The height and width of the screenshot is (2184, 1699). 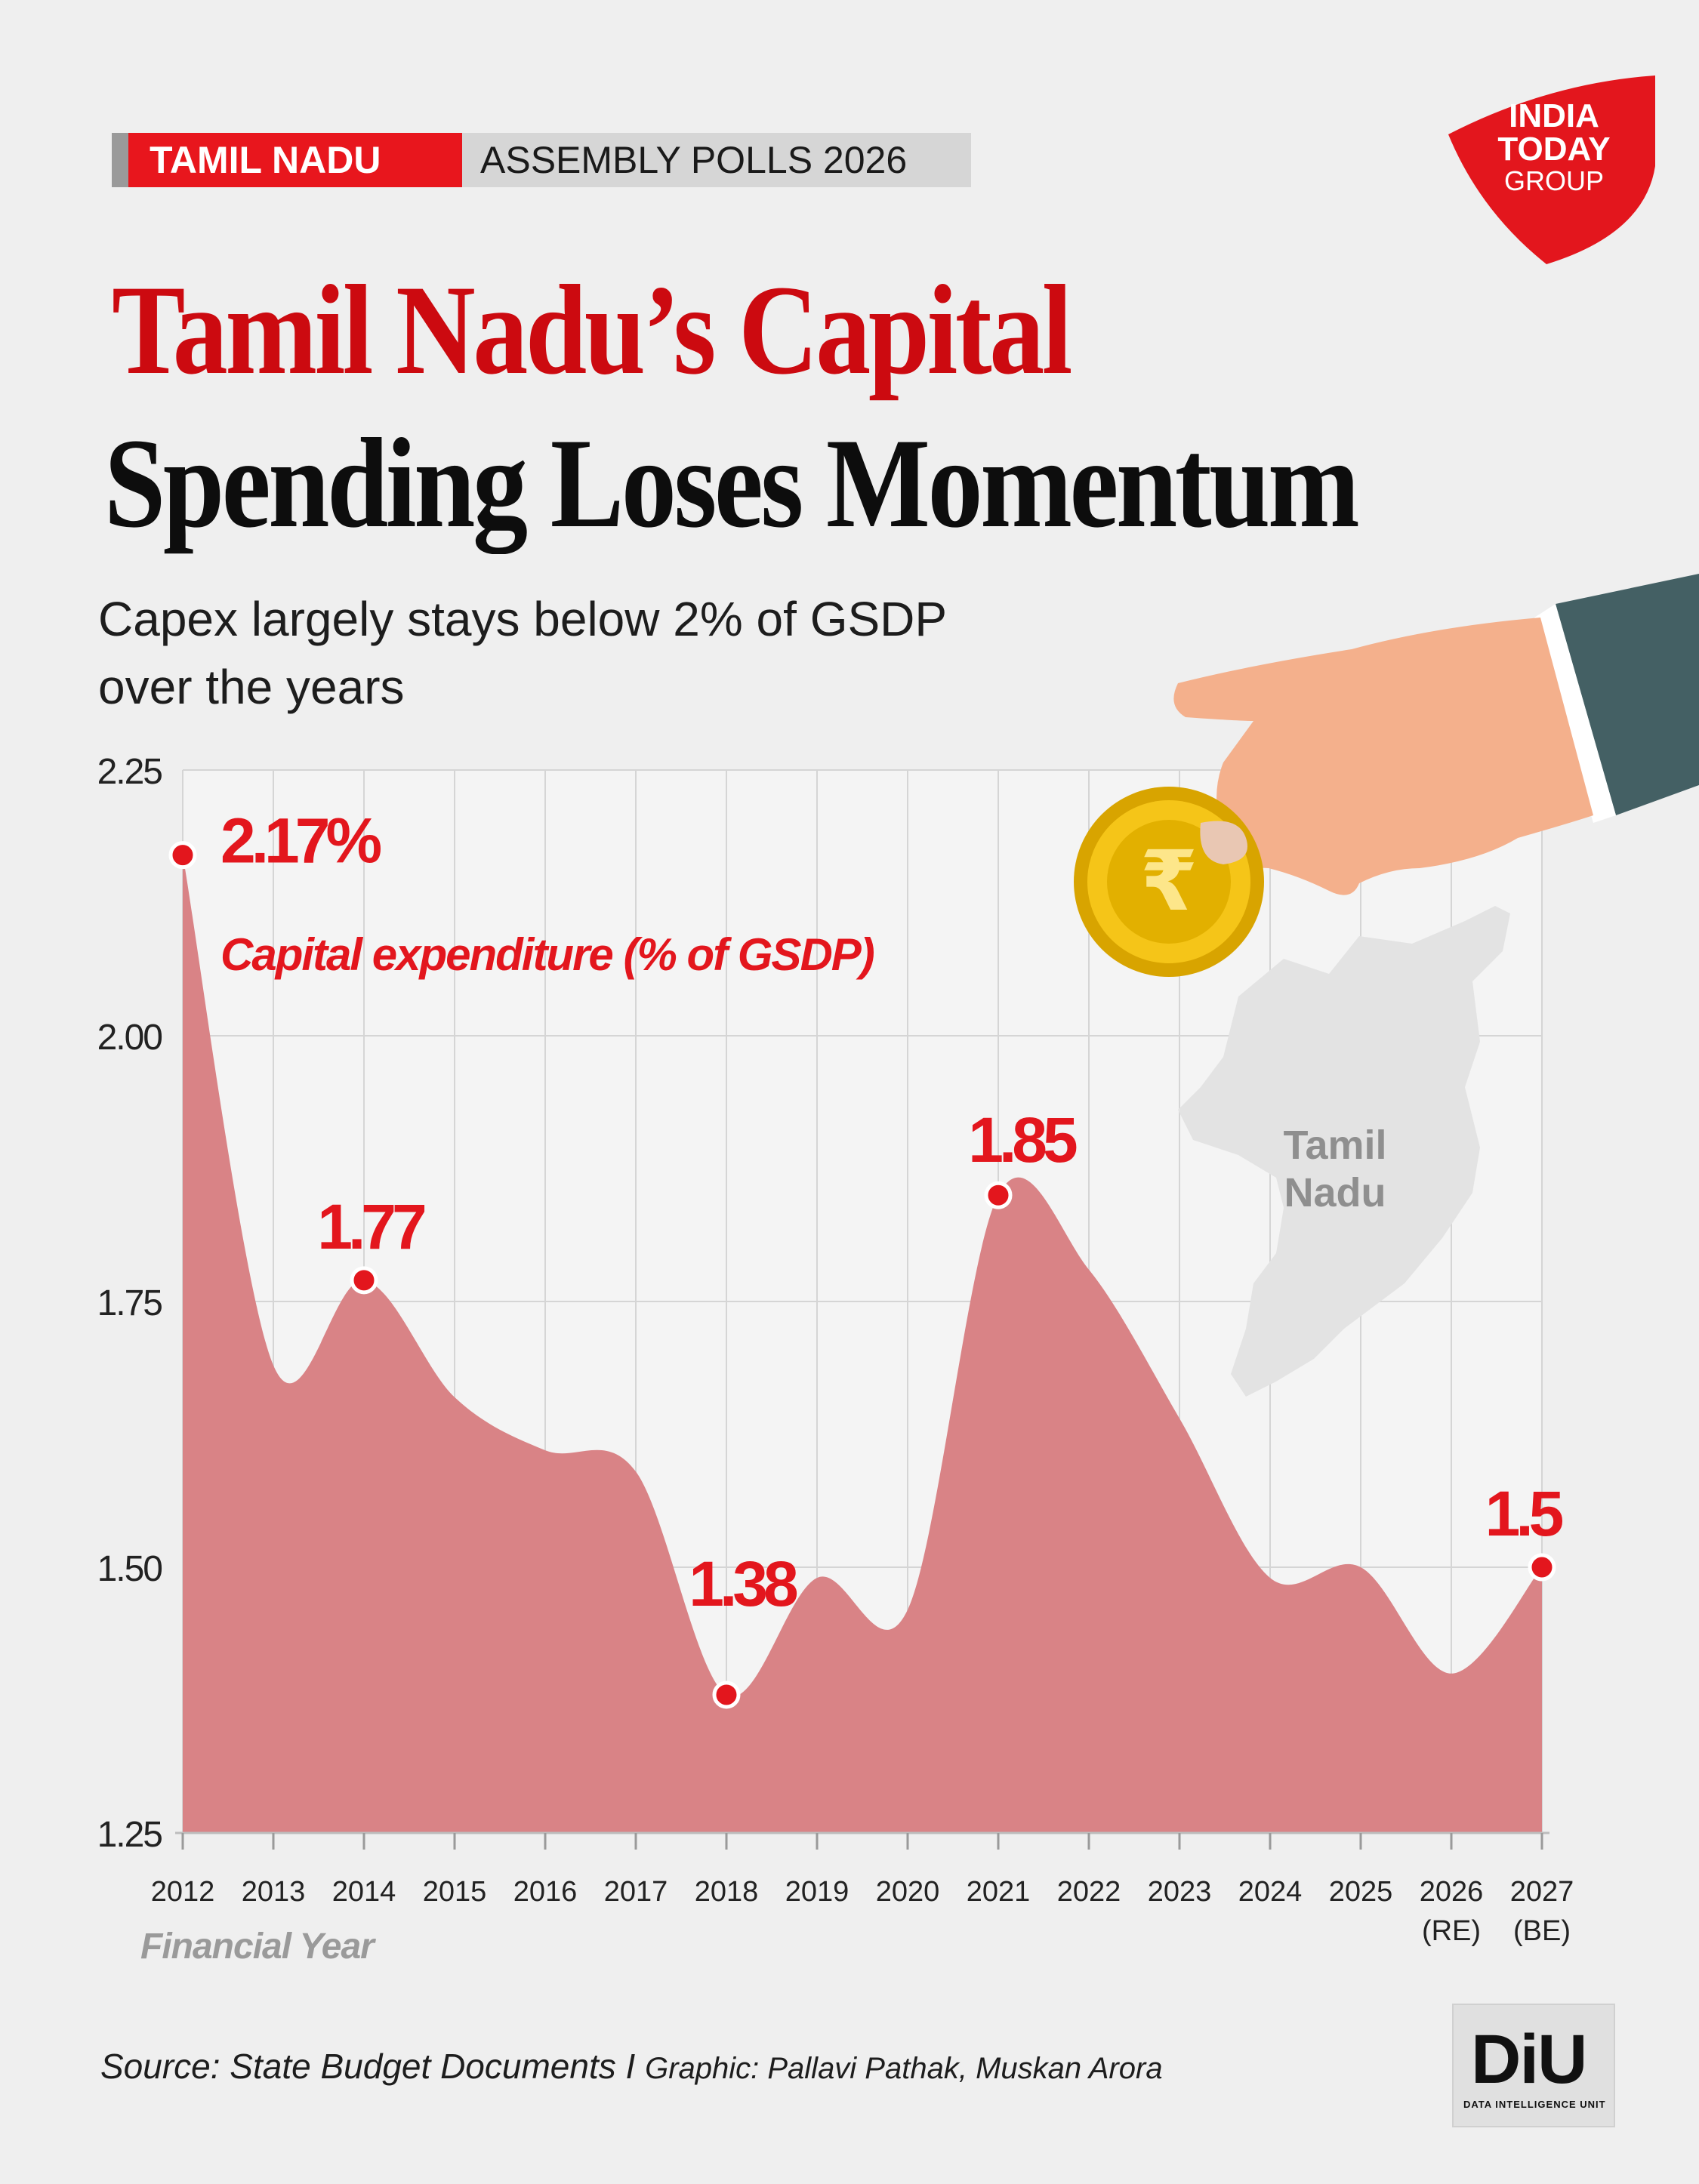 I want to click on tamil-nadu-map, so click(x=1344, y=1151).